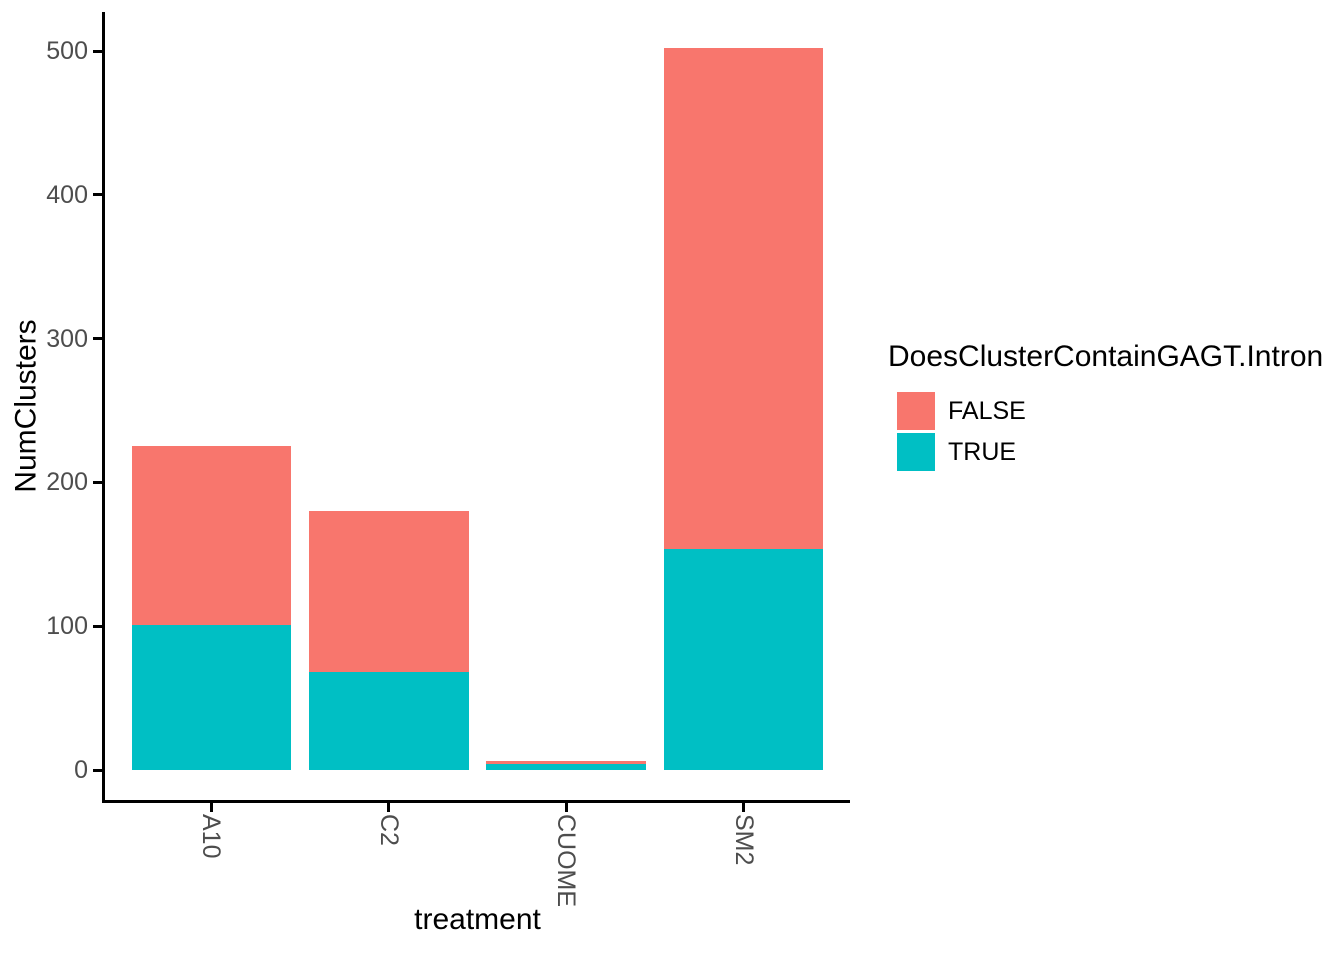 The image size is (1344, 960). What do you see at coordinates (388, 830) in the screenshot?
I see `x-tick-label-text: C2` at bounding box center [388, 830].